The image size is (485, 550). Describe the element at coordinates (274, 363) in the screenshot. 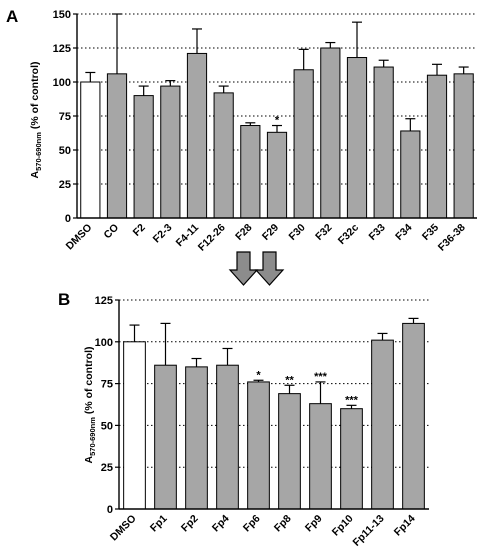

I see `panel-b-error-bars` at that location.